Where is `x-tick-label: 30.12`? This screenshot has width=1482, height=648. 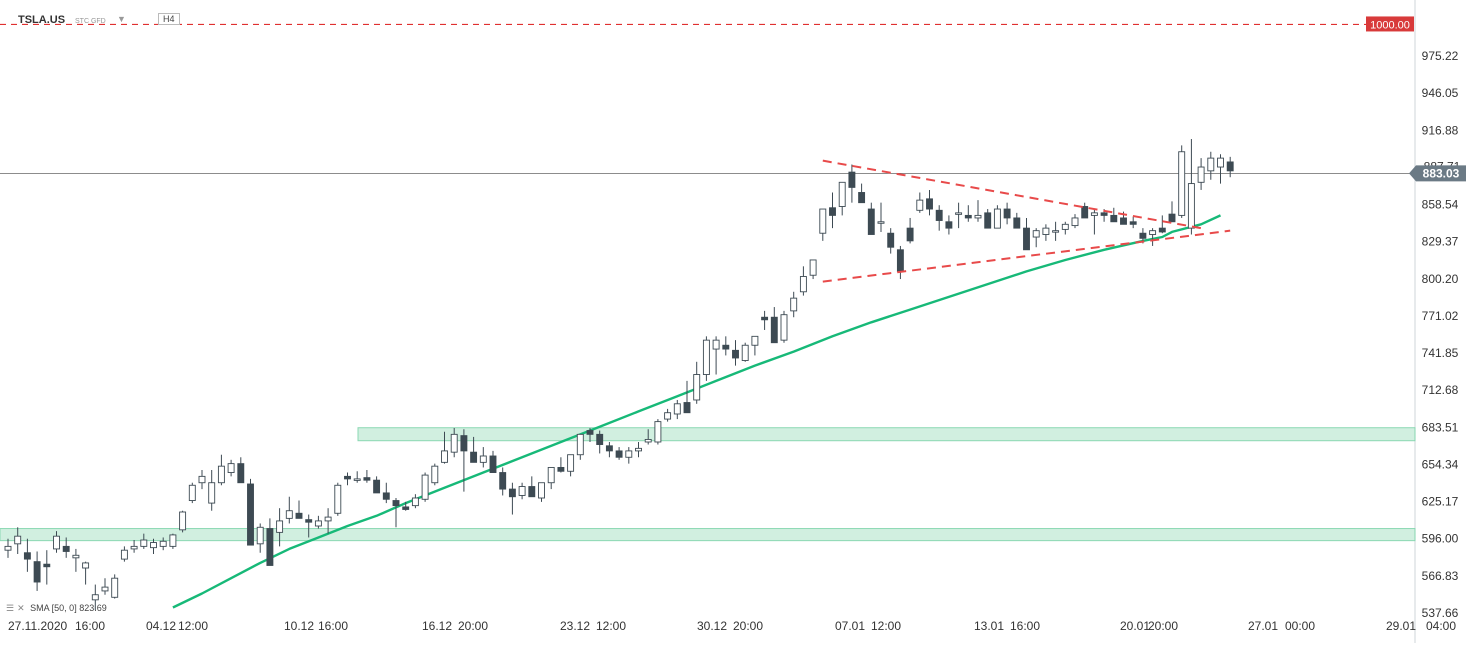
x-tick-label: 30.12 is located at coordinates (712, 626).